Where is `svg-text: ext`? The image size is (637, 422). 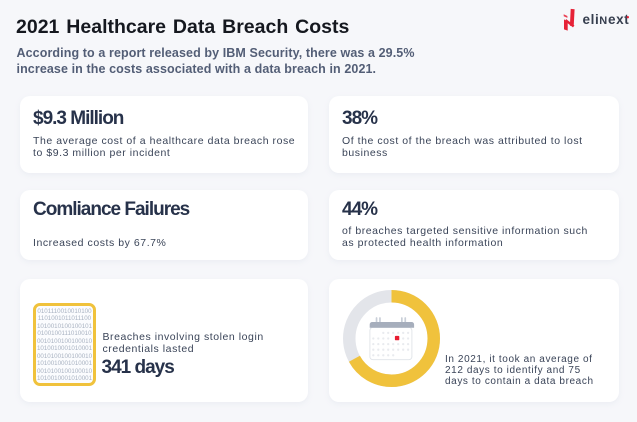
svg-text: ext is located at coordinates (618, 19).